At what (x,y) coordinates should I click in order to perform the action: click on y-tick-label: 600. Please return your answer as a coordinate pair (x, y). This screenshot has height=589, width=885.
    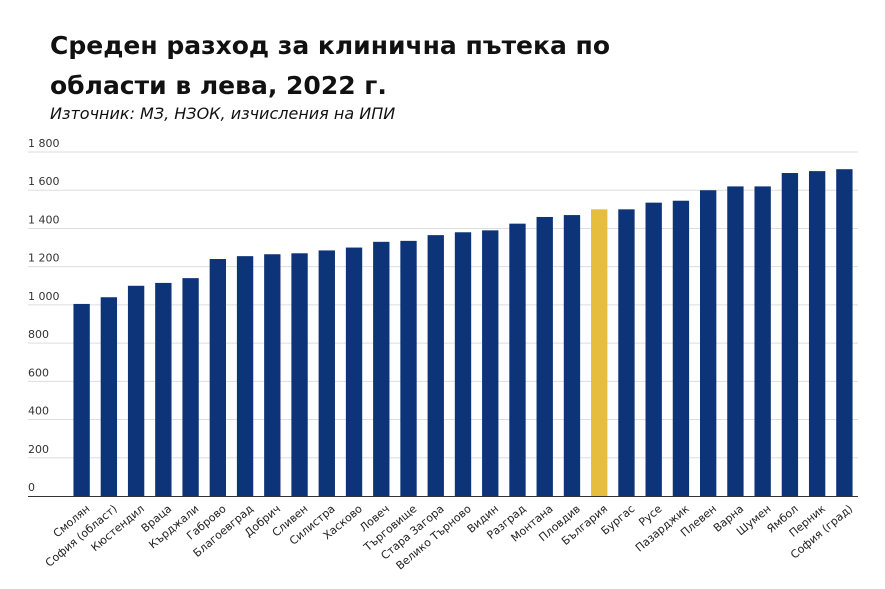
    Looking at the image, I should click on (38, 372).